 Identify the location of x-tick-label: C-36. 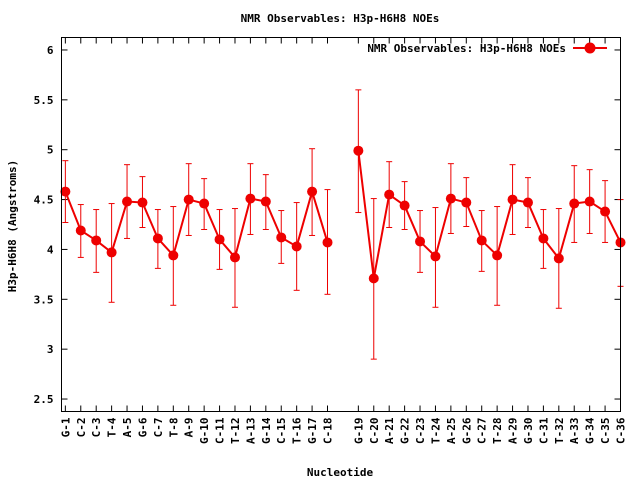
(621, 430).